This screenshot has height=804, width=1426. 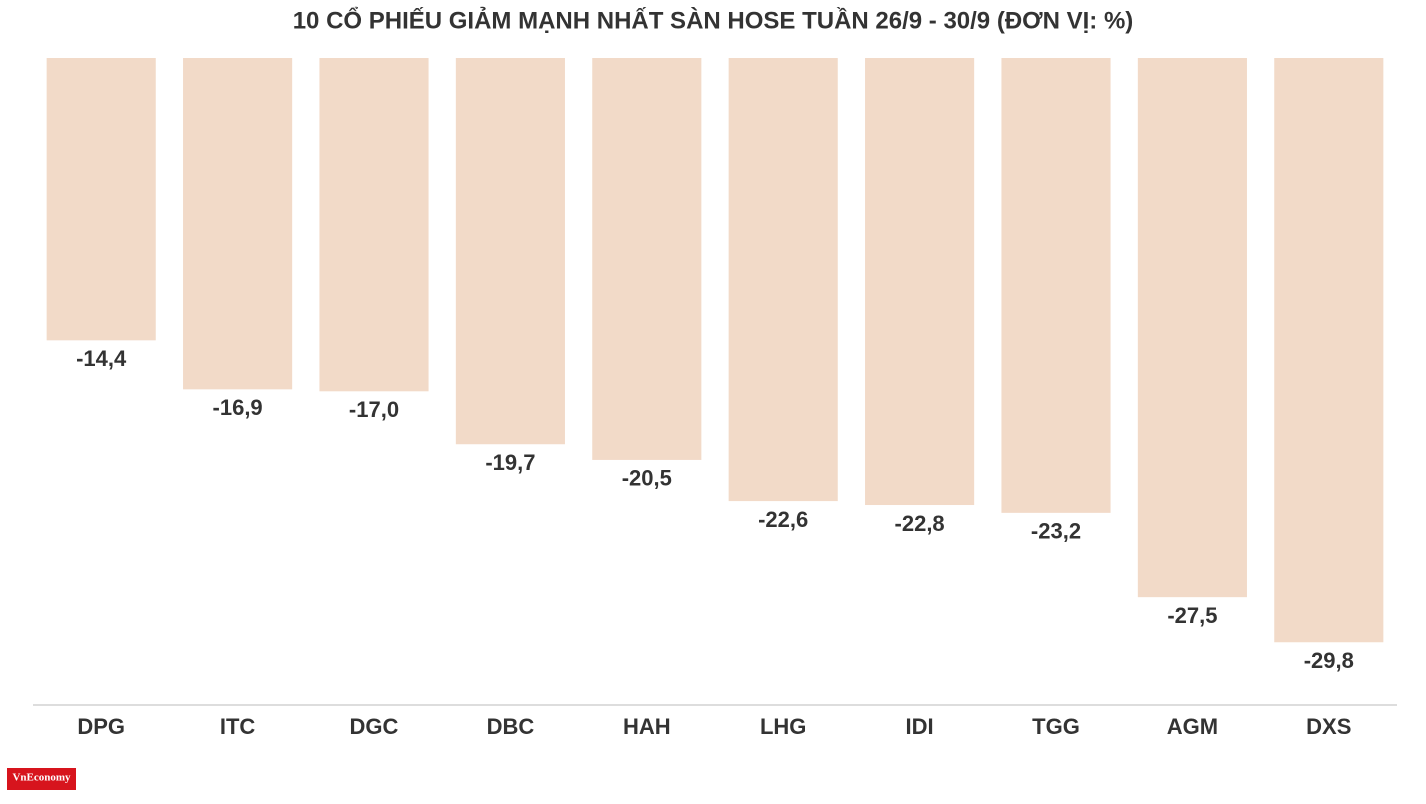 I want to click on x-tick-label: HAH, so click(x=647, y=726).